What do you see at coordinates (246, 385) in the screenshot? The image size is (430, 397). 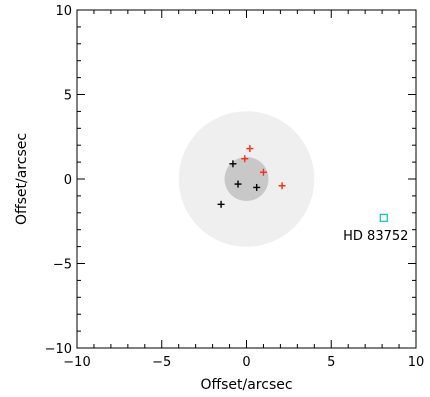 I see `x-axis-label: Offset/arcsec` at bounding box center [246, 385].